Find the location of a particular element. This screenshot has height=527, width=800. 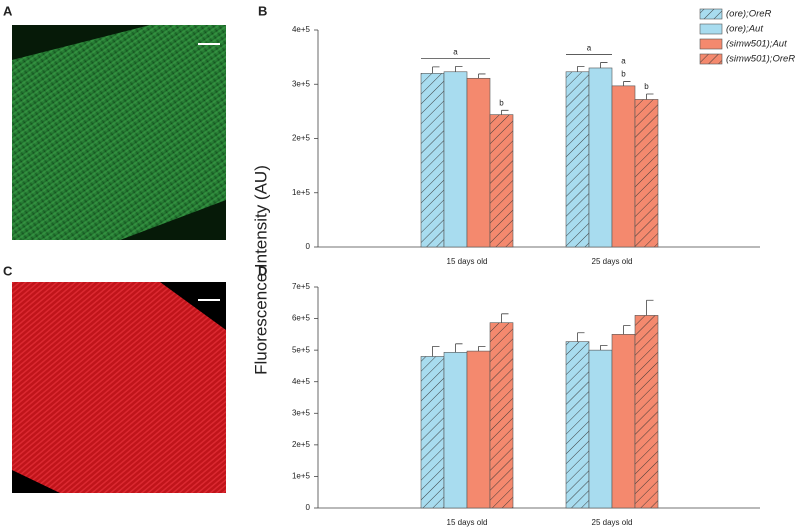

panel-label: A is located at coordinates (8, 10).